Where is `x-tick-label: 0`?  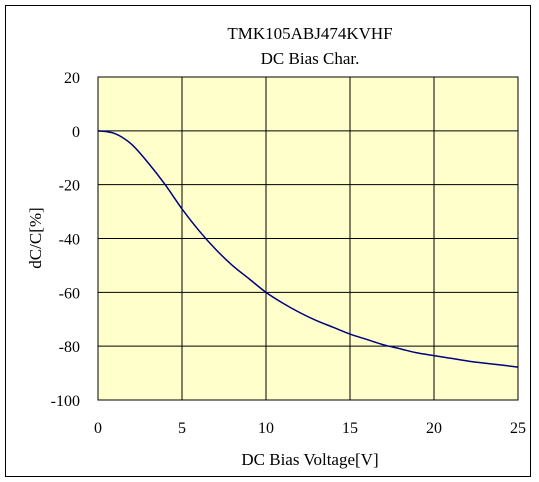 x-tick-label: 0 is located at coordinates (98, 428).